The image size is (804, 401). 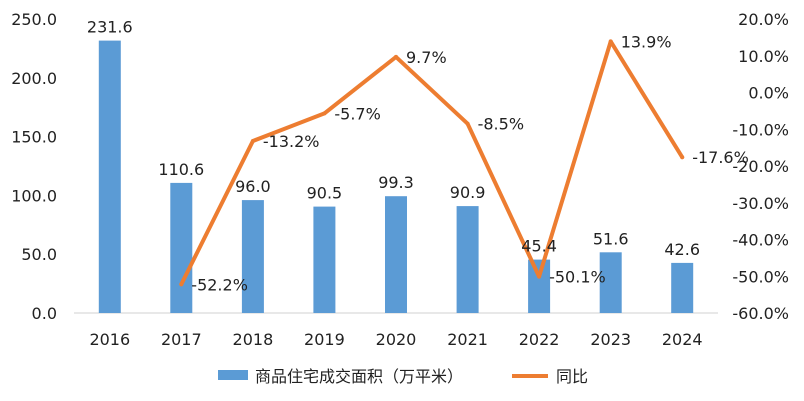 What do you see at coordinates (720, 157) in the screenshot?
I see `yoy-label-2024: -17.6%` at bounding box center [720, 157].